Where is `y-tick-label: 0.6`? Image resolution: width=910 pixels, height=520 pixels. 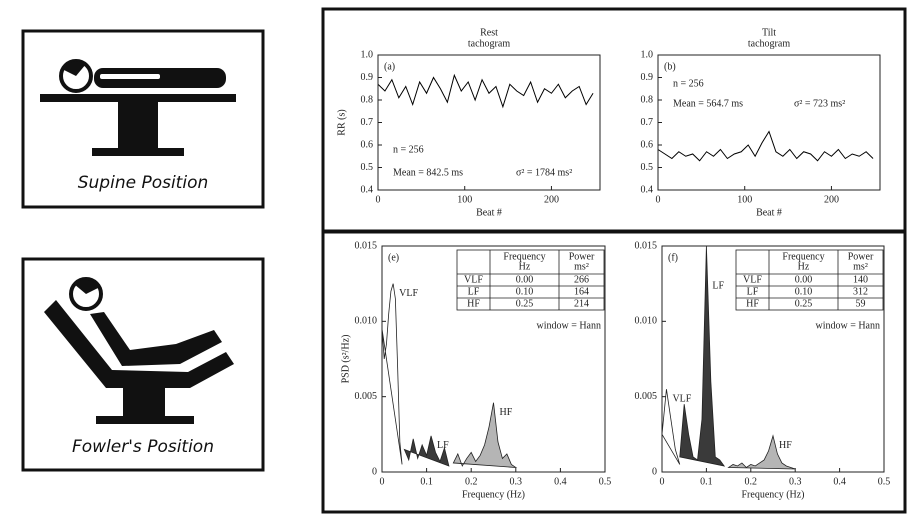 y-tick-label: 0.6 is located at coordinates (367, 144).